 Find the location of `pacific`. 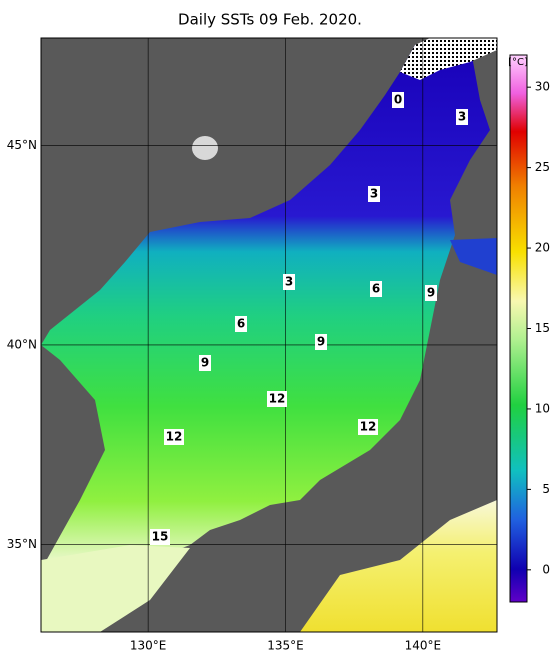

pacific is located at coordinates (398, 566).